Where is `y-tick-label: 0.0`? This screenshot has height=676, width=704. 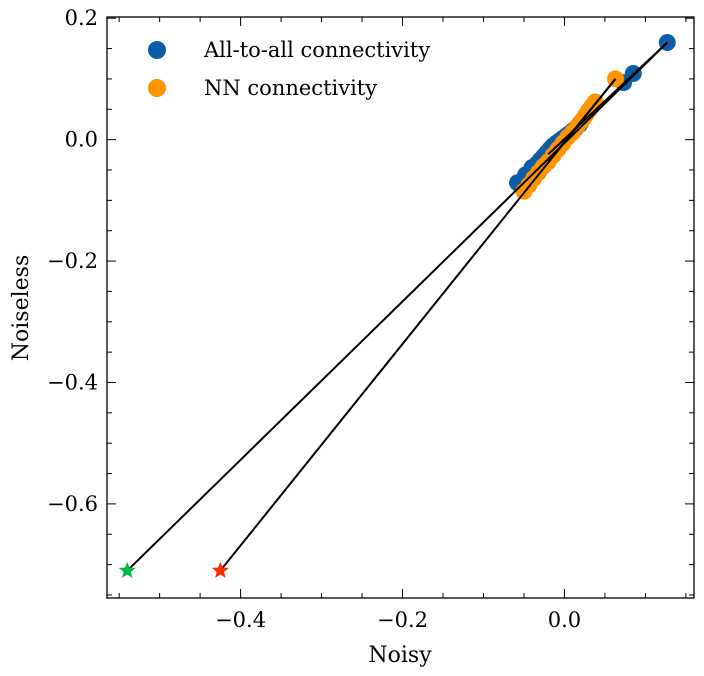
y-tick-label: 0.0 is located at coordinates (81, 140).